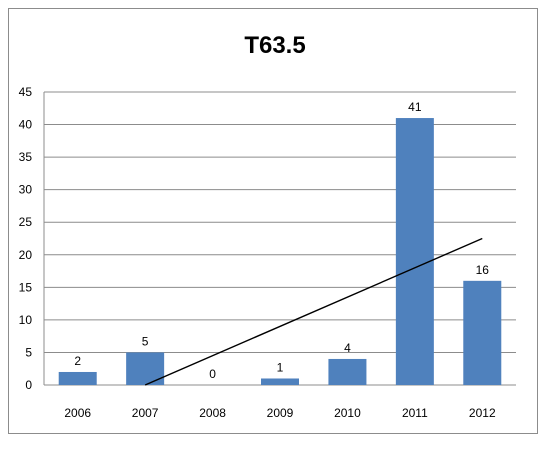  What do you see at coordinates (212, 413) in the screenshot?
I see `x-tick-label-2008: 2008` at bounding box center [212, 413].